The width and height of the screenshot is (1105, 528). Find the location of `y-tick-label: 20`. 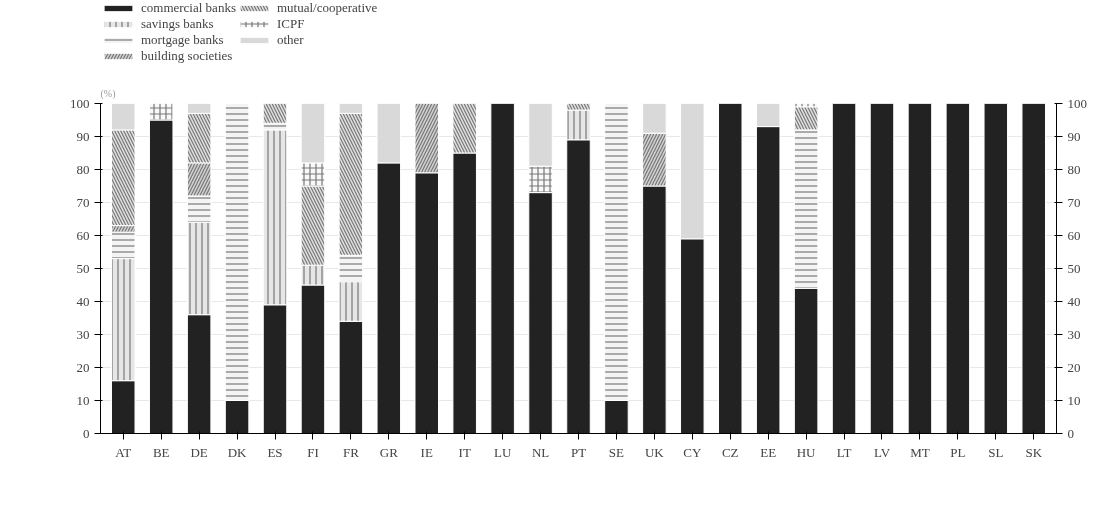

y-tick-label: 20 is located at coordinates (83, 367).